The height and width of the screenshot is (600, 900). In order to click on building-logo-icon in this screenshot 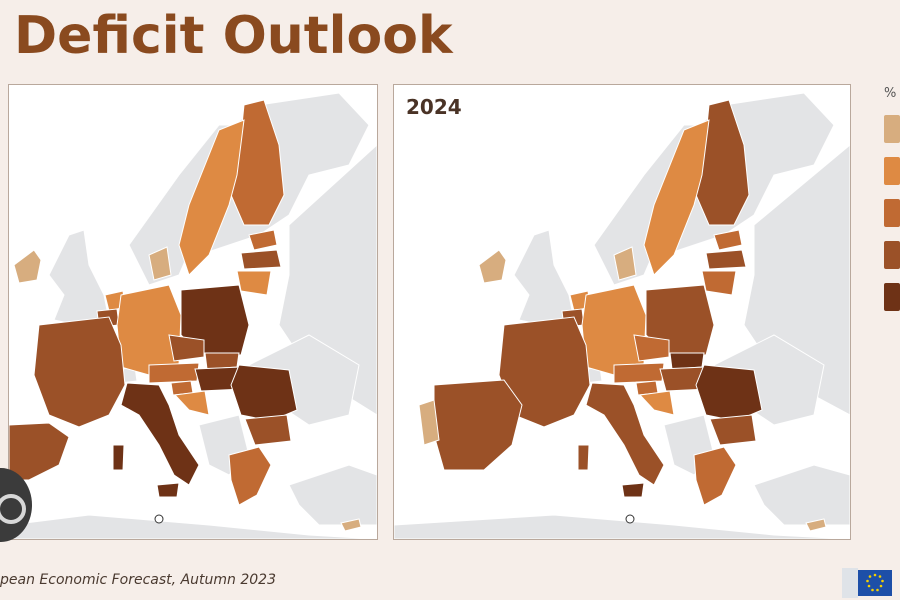, I will do `click(850, 583)`.